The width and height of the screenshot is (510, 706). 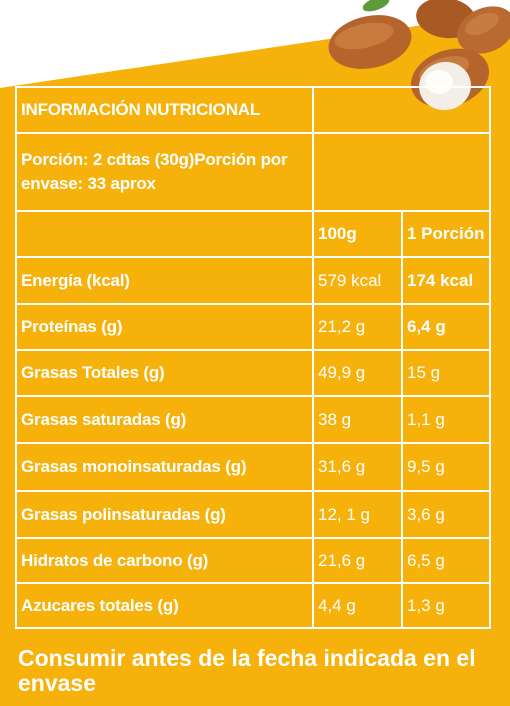 What do you see at coordinates (357, 234) in the screenshot?
I see `column-header-100g: 100g` at bounding box center [357, 234].